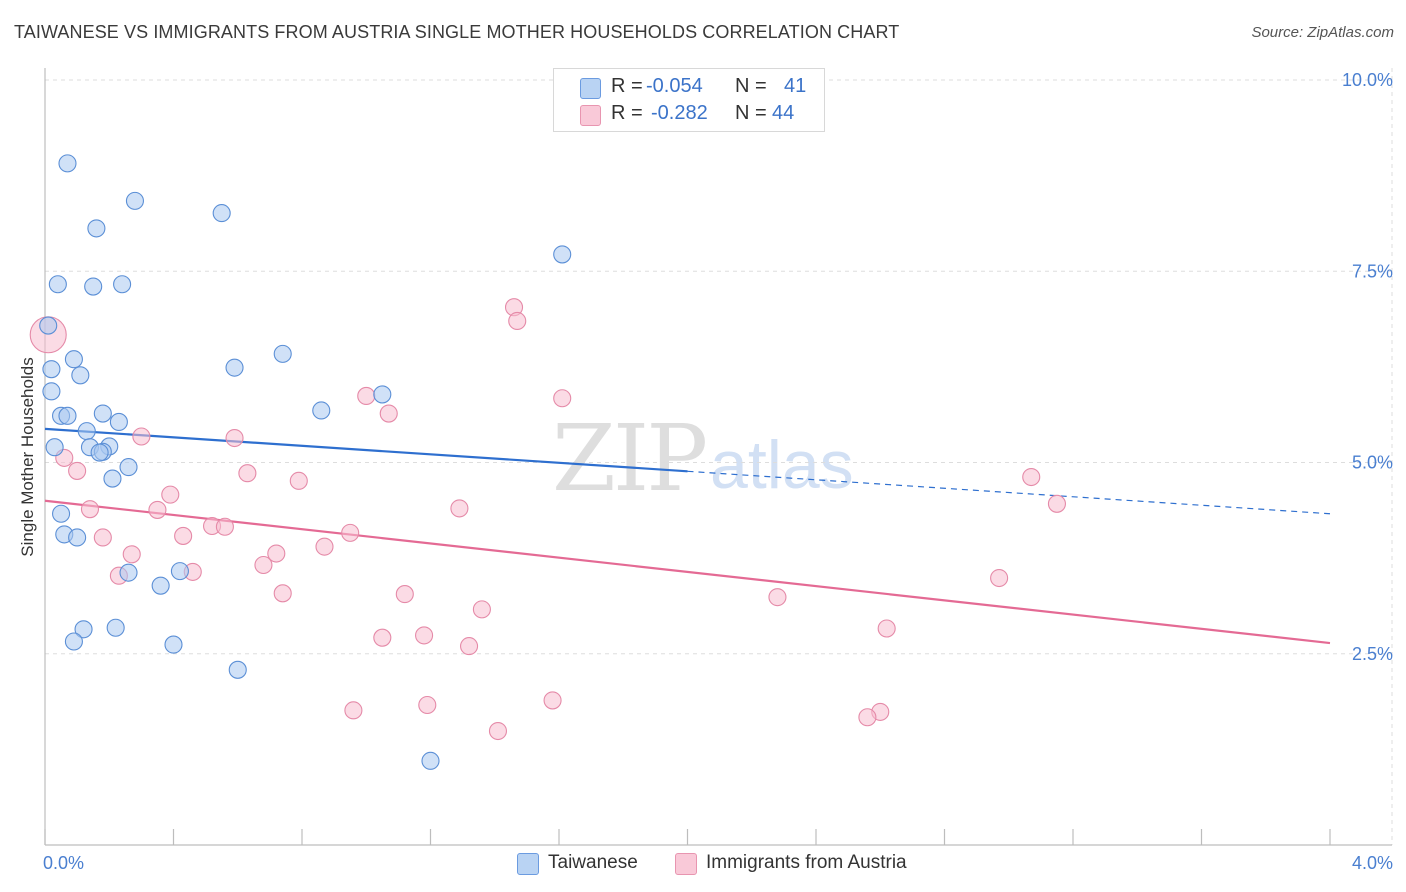  What do you see at coordinates (1367, 367) in the screenshot?
I see `y-tick-labels: 2.5% 5.0% 7.5% 10.0%` at bounding box center [1367, 367].